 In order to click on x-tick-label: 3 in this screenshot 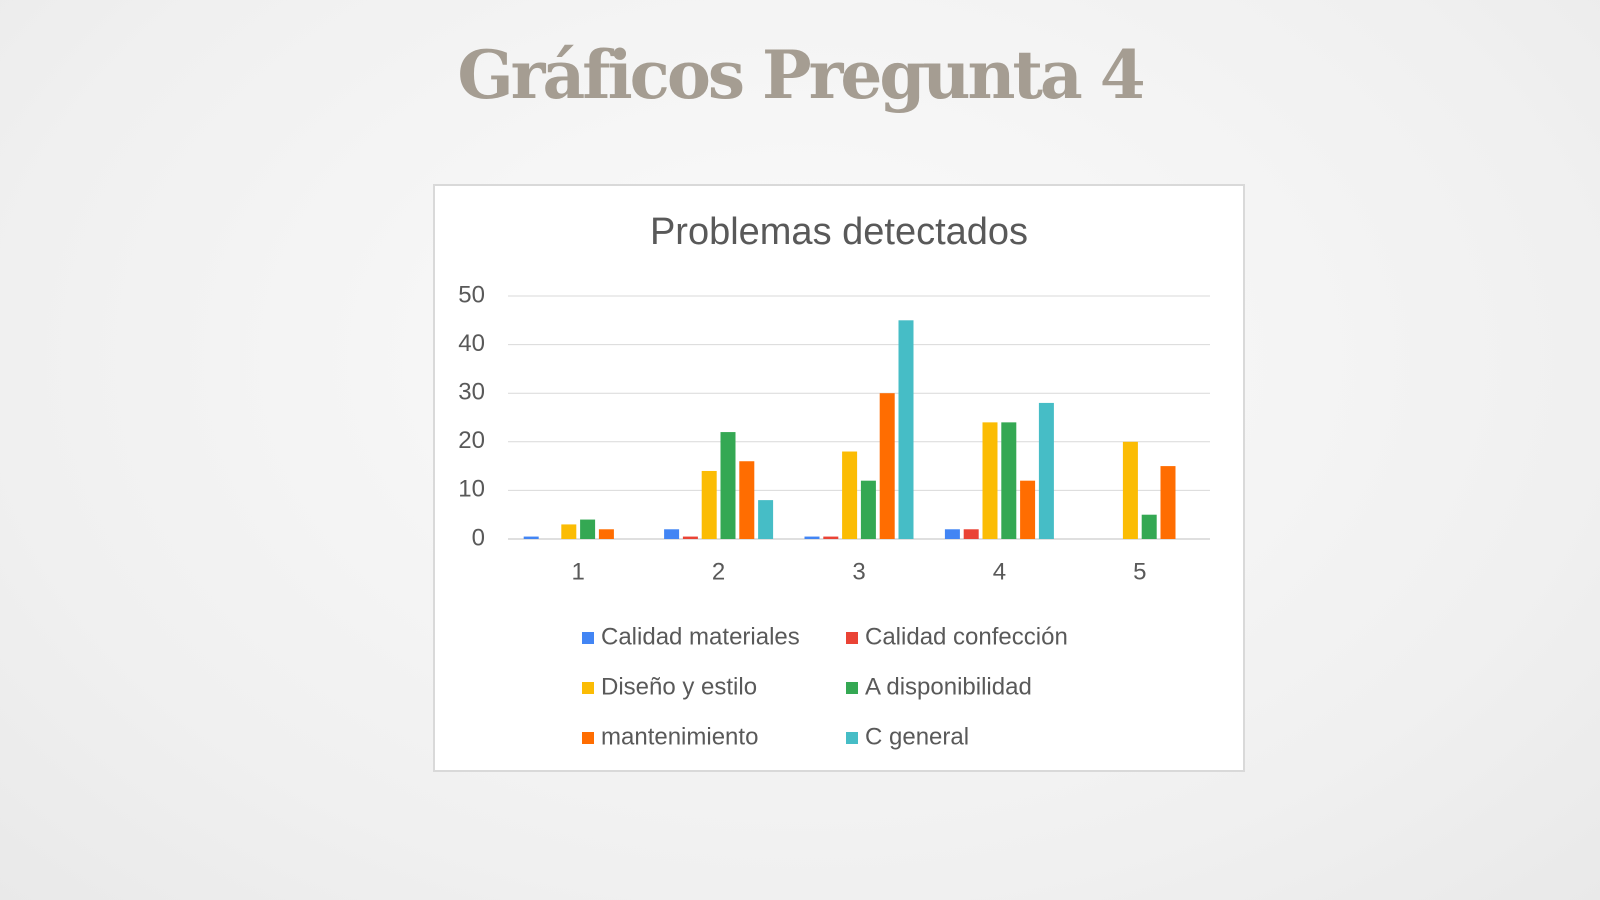, I will do `click(858, 571)`.